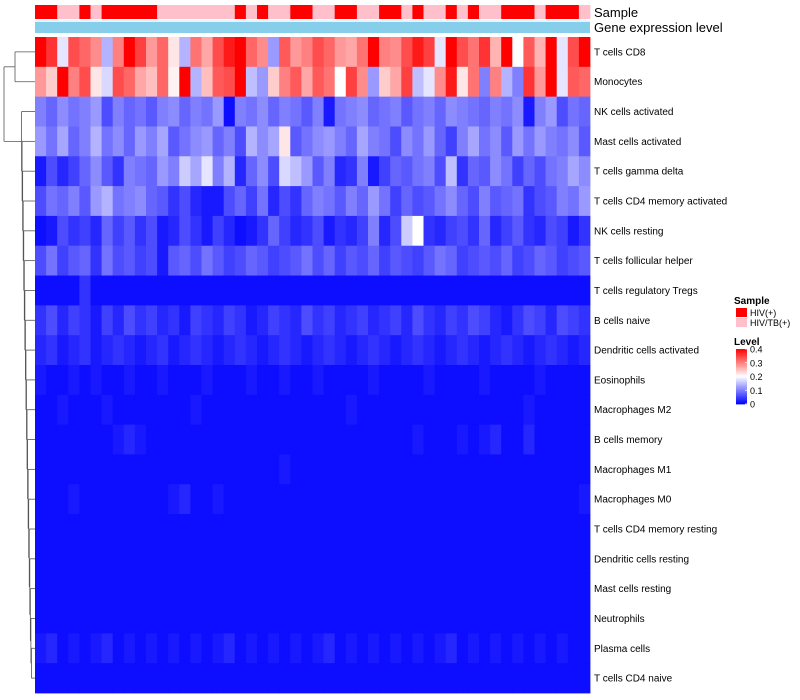  Describe the element at coordinates (174, 12) in the screenshot. I see `sample-annotation-cell` at that location.